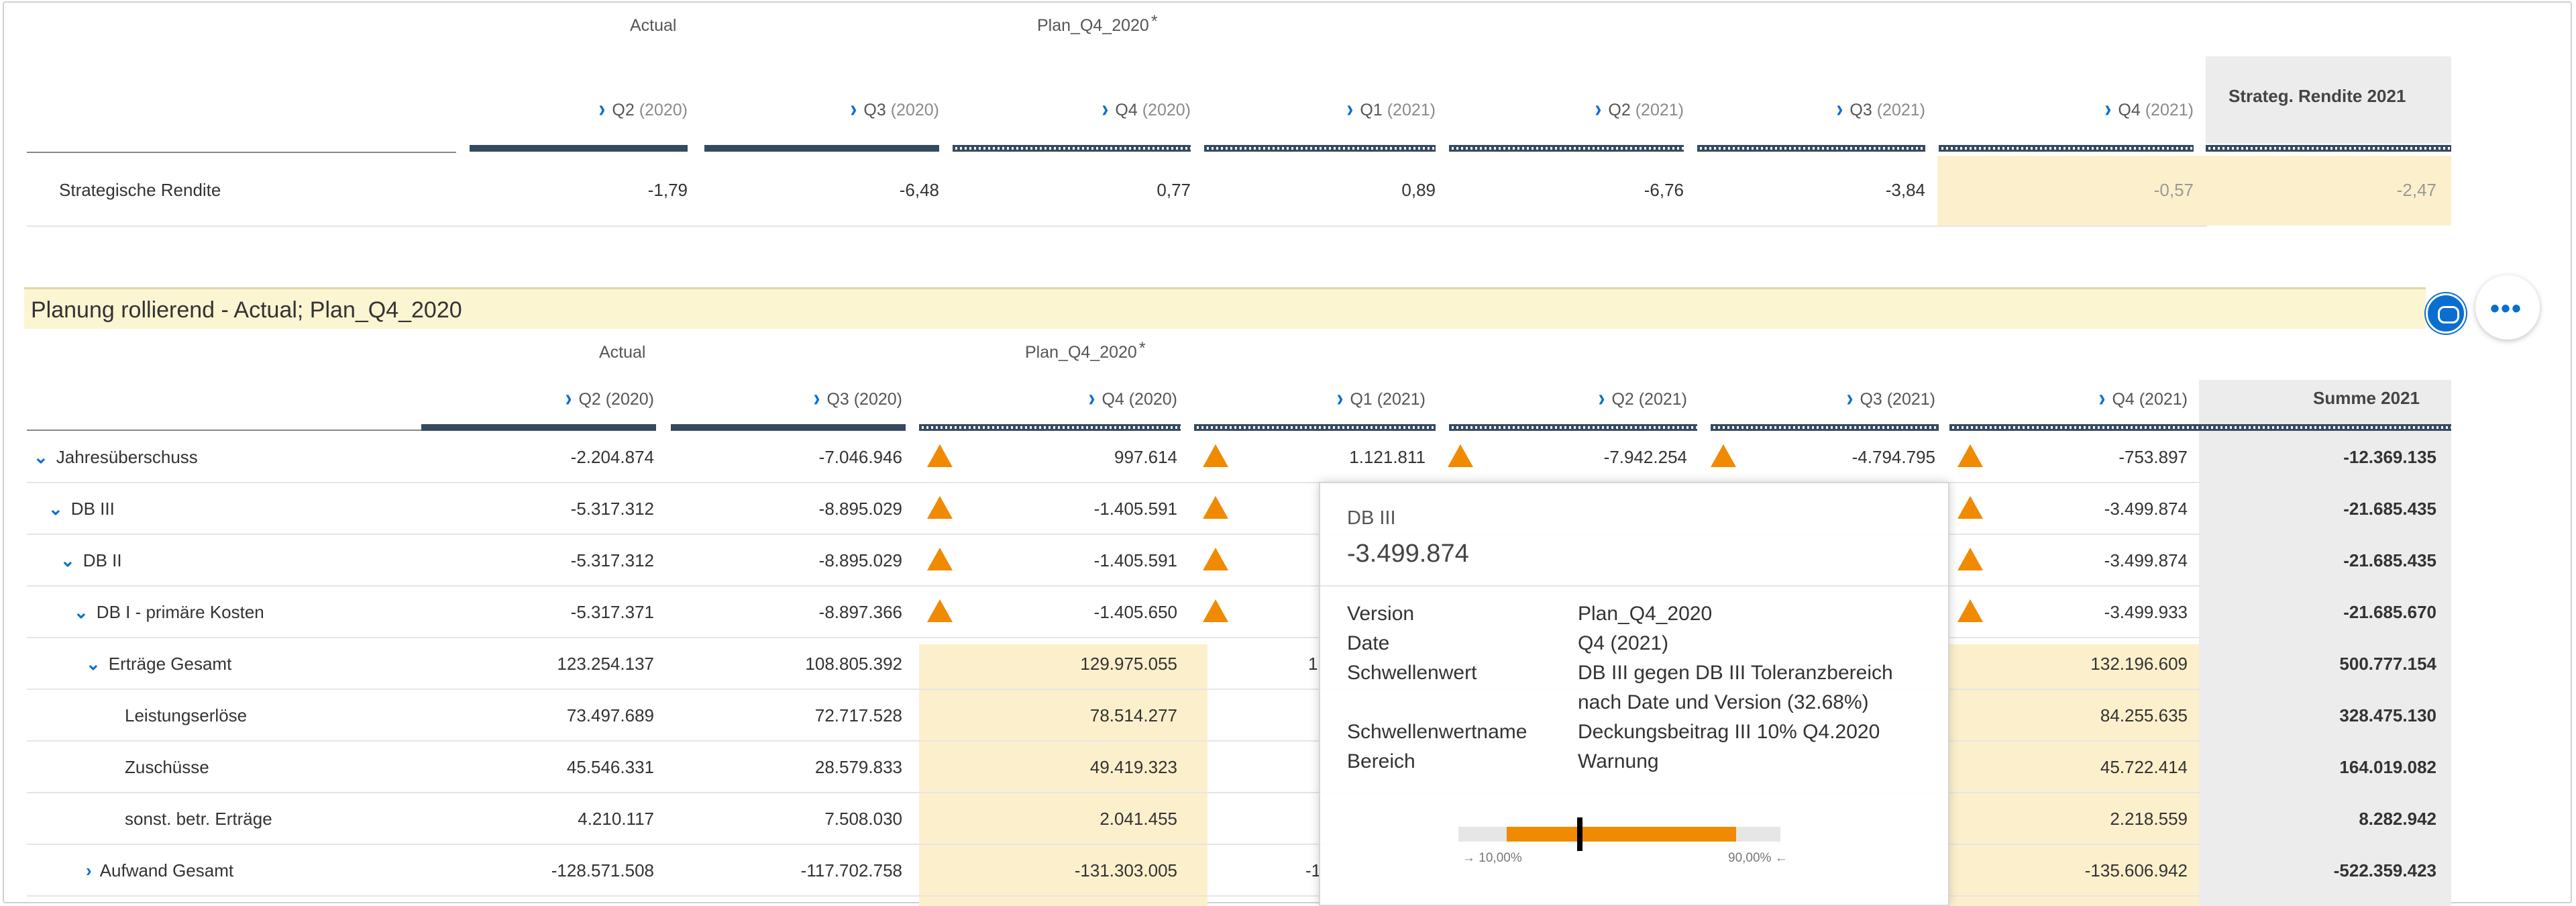 The image size is (2576, 906). What do you see at coordinates (2384, 870) in the screenshot?
I see `value-cell: -522.359.423` at bounding box center [2384, 870].